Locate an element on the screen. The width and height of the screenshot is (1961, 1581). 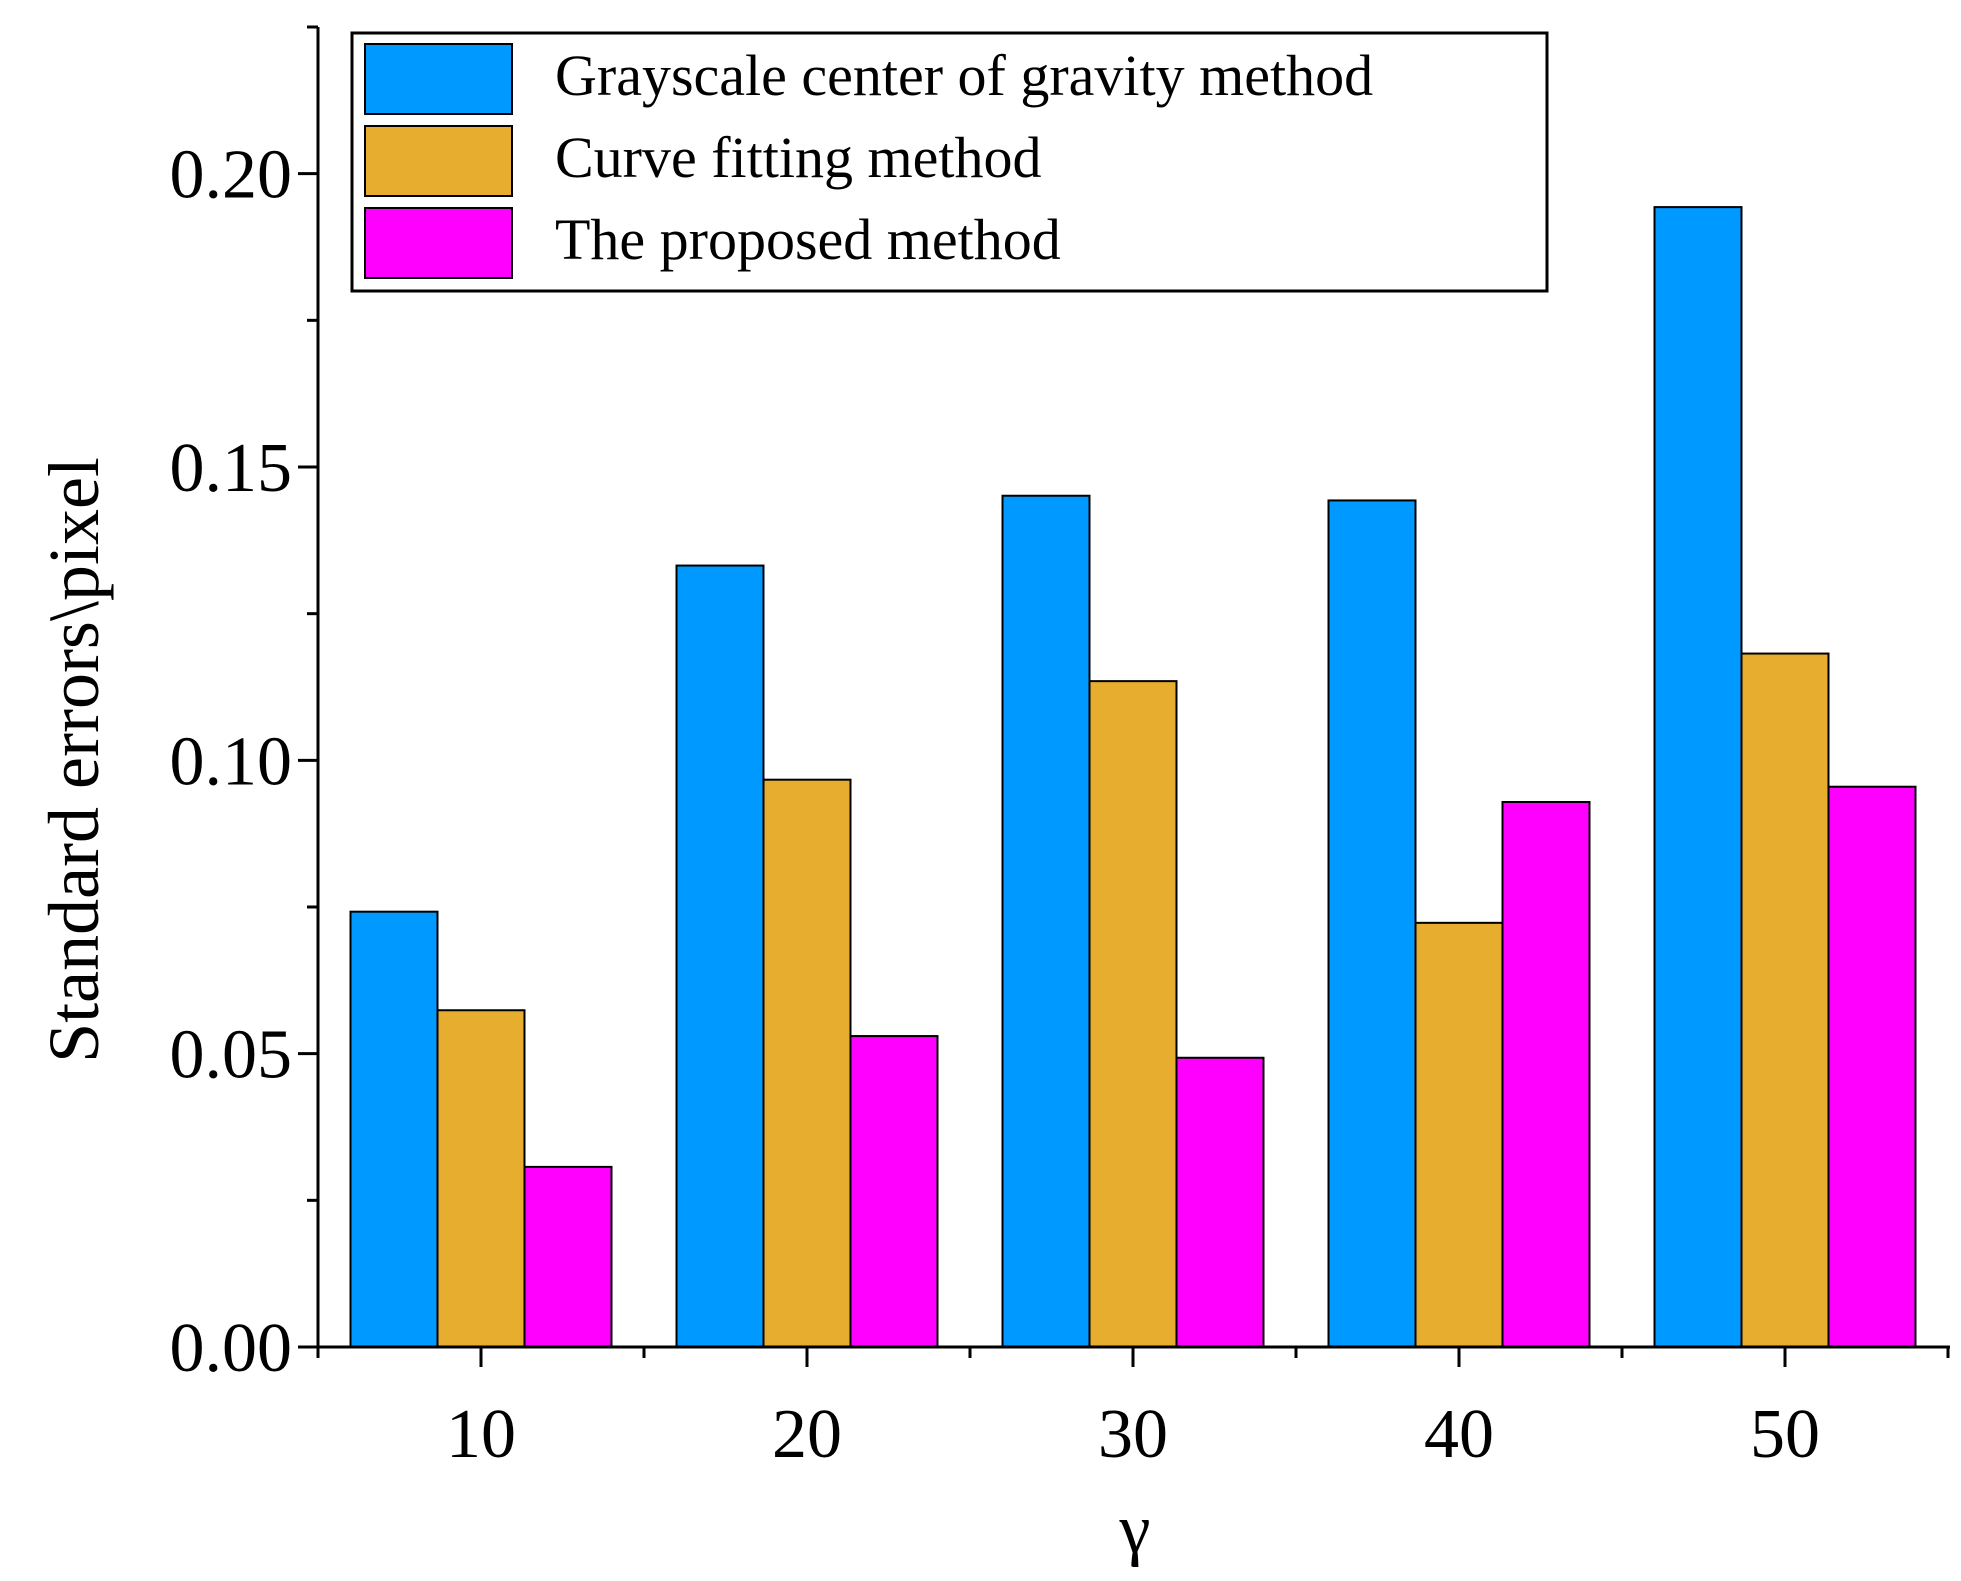
x-axis-label: γ is located at coordinates (1135, 1529).